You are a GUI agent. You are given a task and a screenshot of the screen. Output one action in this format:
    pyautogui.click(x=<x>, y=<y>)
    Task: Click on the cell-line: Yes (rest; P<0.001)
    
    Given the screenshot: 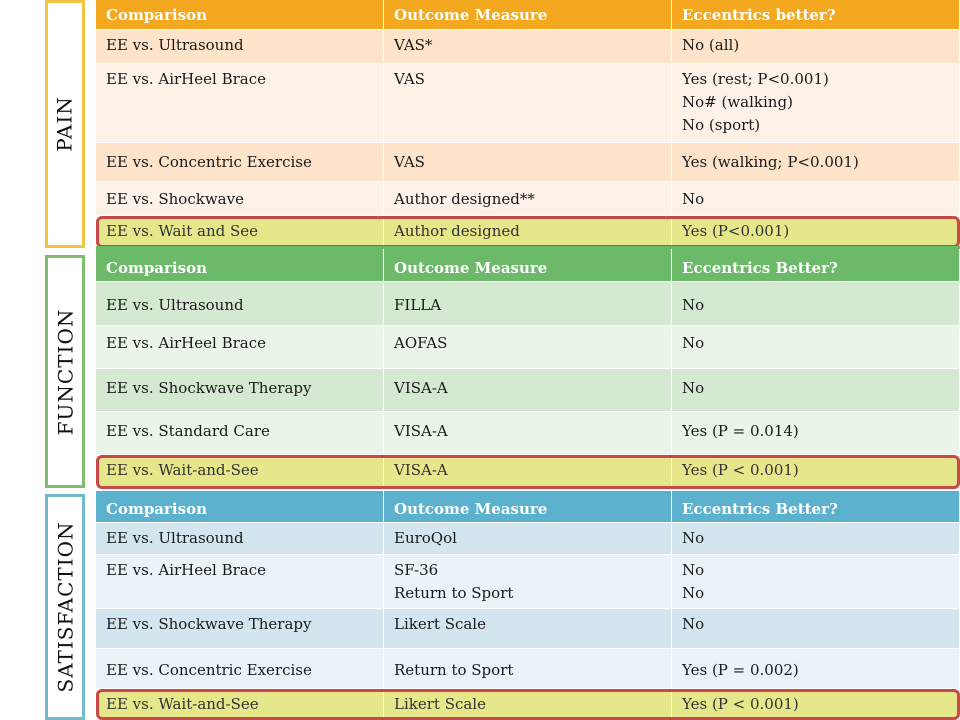 What is the action you would take?
    pyautogui.click(x=755, y=79)
    